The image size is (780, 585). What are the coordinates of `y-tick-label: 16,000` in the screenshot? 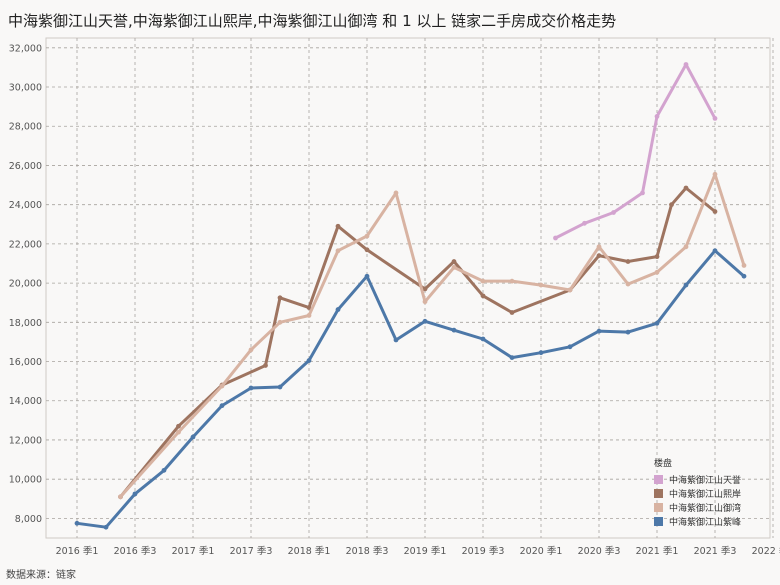 It's located at (25, 362).